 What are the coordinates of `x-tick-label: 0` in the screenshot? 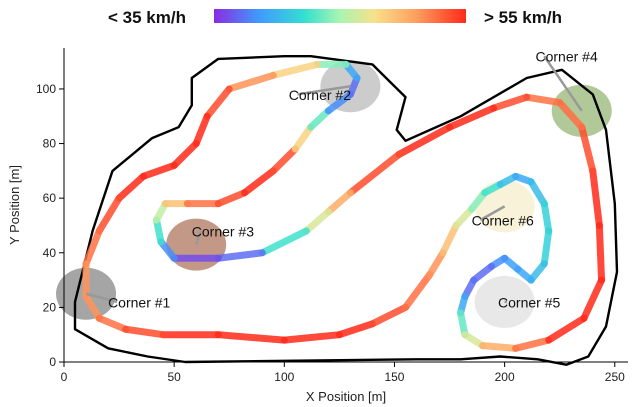 It's located at (64, 377).